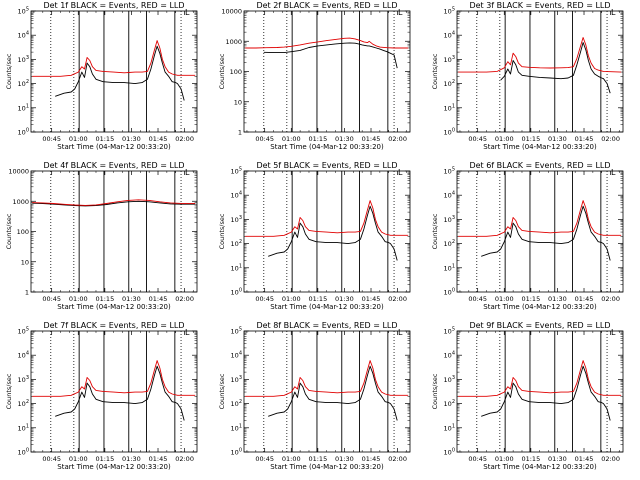 The width and height of the screenshot is (640, 480). Describe the element at coordinates (326, 325) in the screenshot. I see `chart-title: Det 8f BLACK = Events, RED = LLD` at that location.